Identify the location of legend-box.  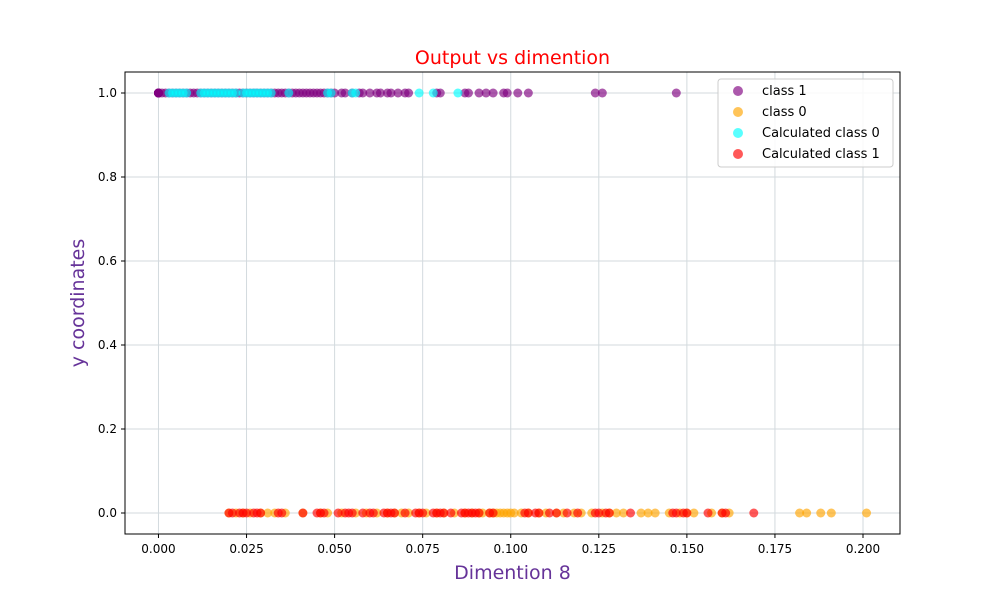
(805, 123).